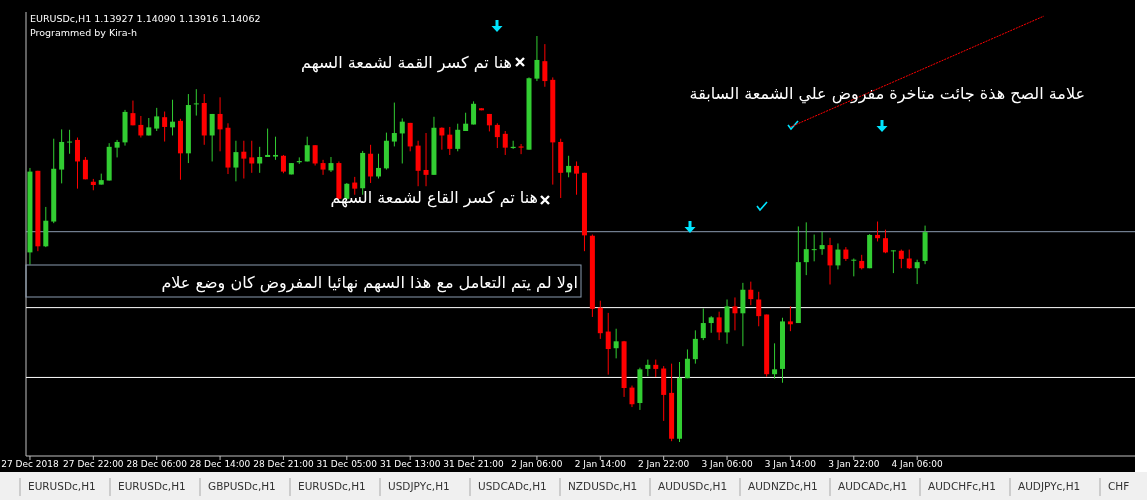  Describe the element at coordinates (369, 283) in the screenshot. I see `annotation: اولا لم يتم التعامل مع هذا السهم نهائيا المفروض كان وضع علام` at that location.